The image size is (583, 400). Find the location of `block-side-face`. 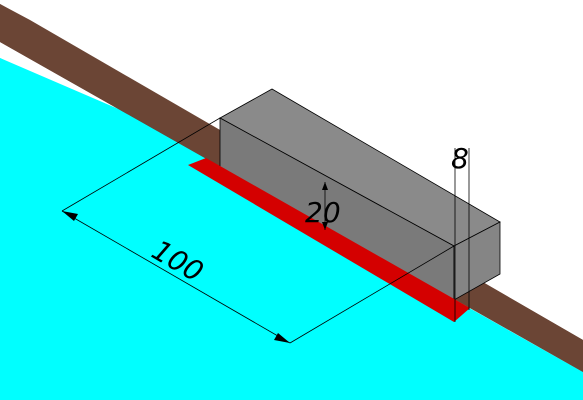

block-side-face is located at coordinates (477, 261).